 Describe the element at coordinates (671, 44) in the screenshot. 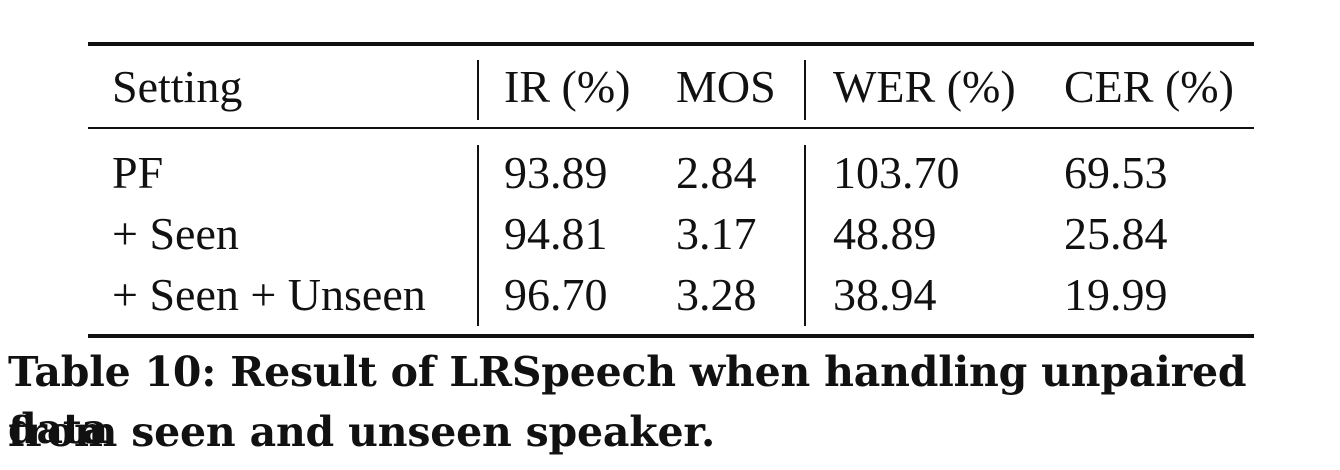

I see `table-top-rule` at that location.